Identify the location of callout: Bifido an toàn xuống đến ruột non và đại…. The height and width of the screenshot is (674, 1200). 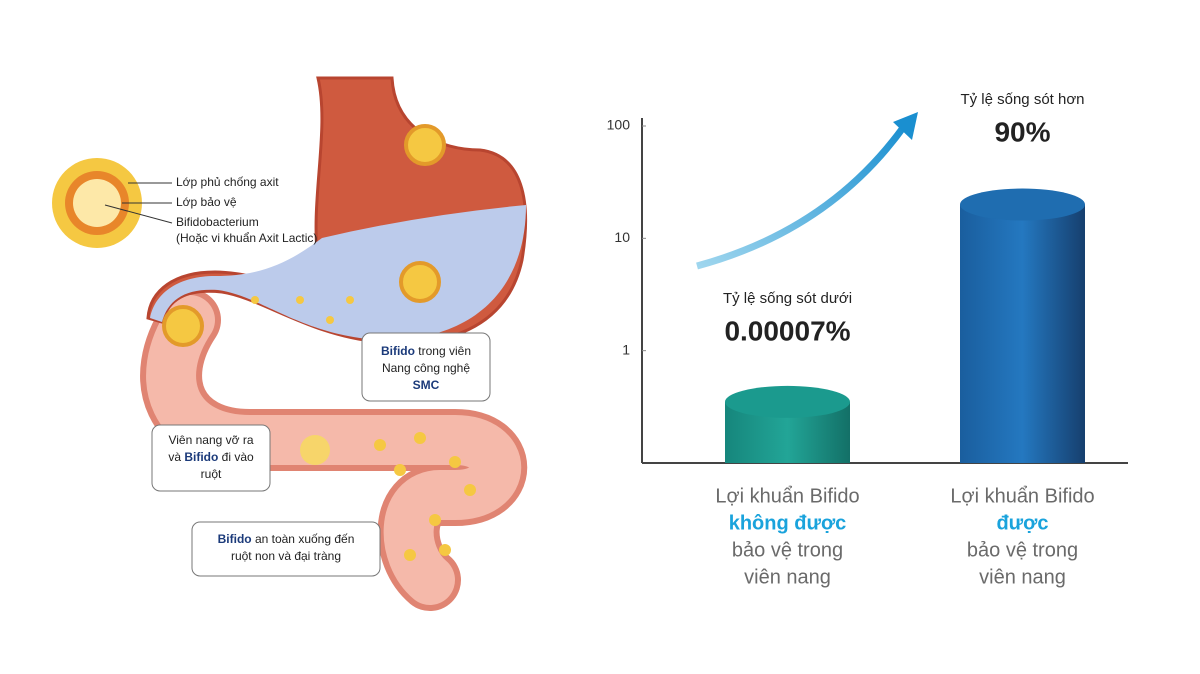
(286, 549).